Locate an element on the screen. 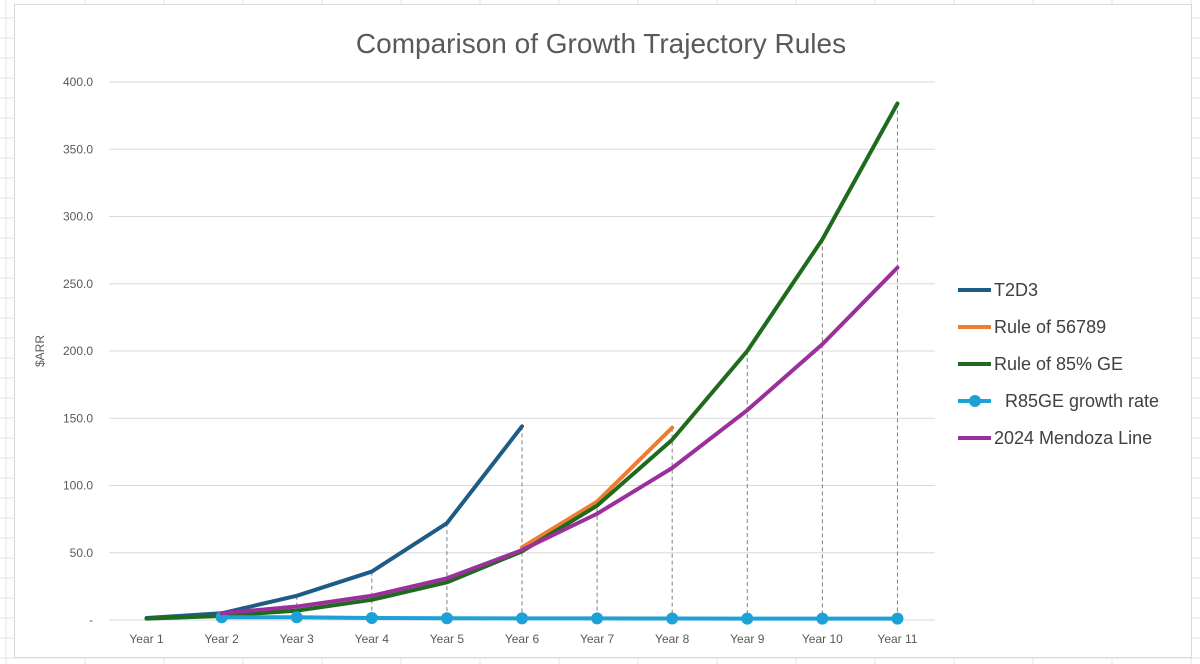 The height and width of the screenshot is (664, 1200). legend-label: Rule of 85% GE is located at coordinates (1058, 364).